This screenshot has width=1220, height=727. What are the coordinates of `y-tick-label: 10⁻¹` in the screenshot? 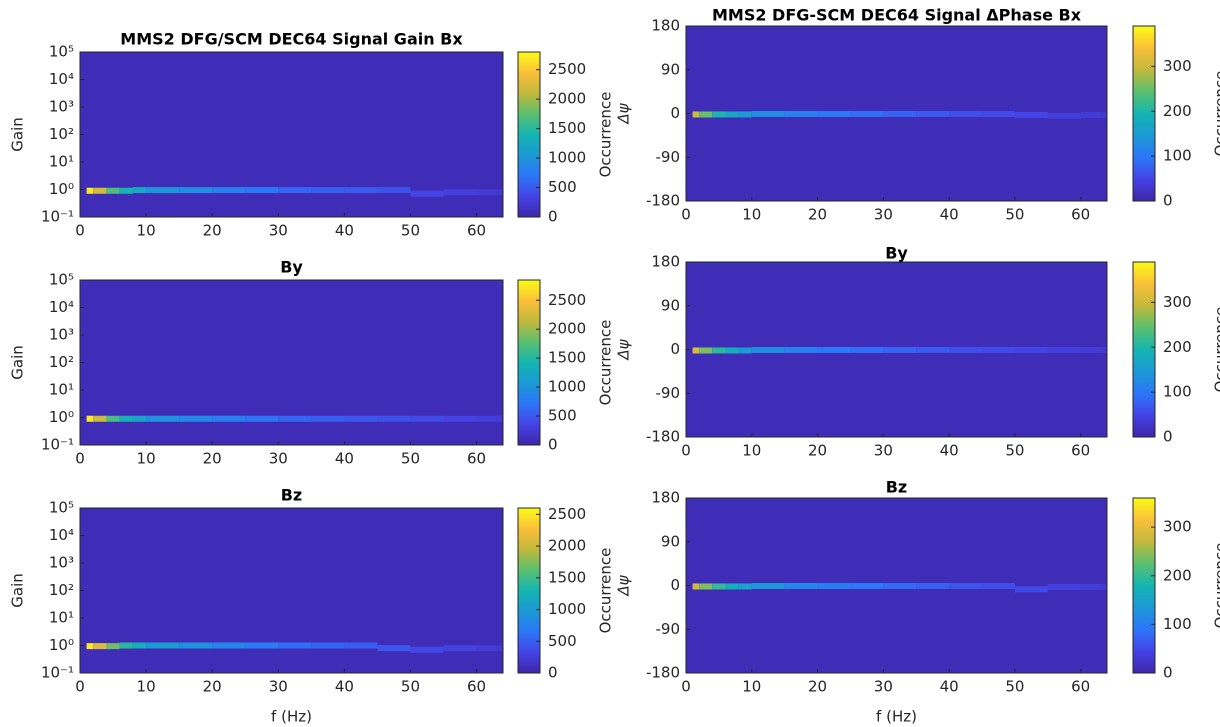 It's located at (57, 673).